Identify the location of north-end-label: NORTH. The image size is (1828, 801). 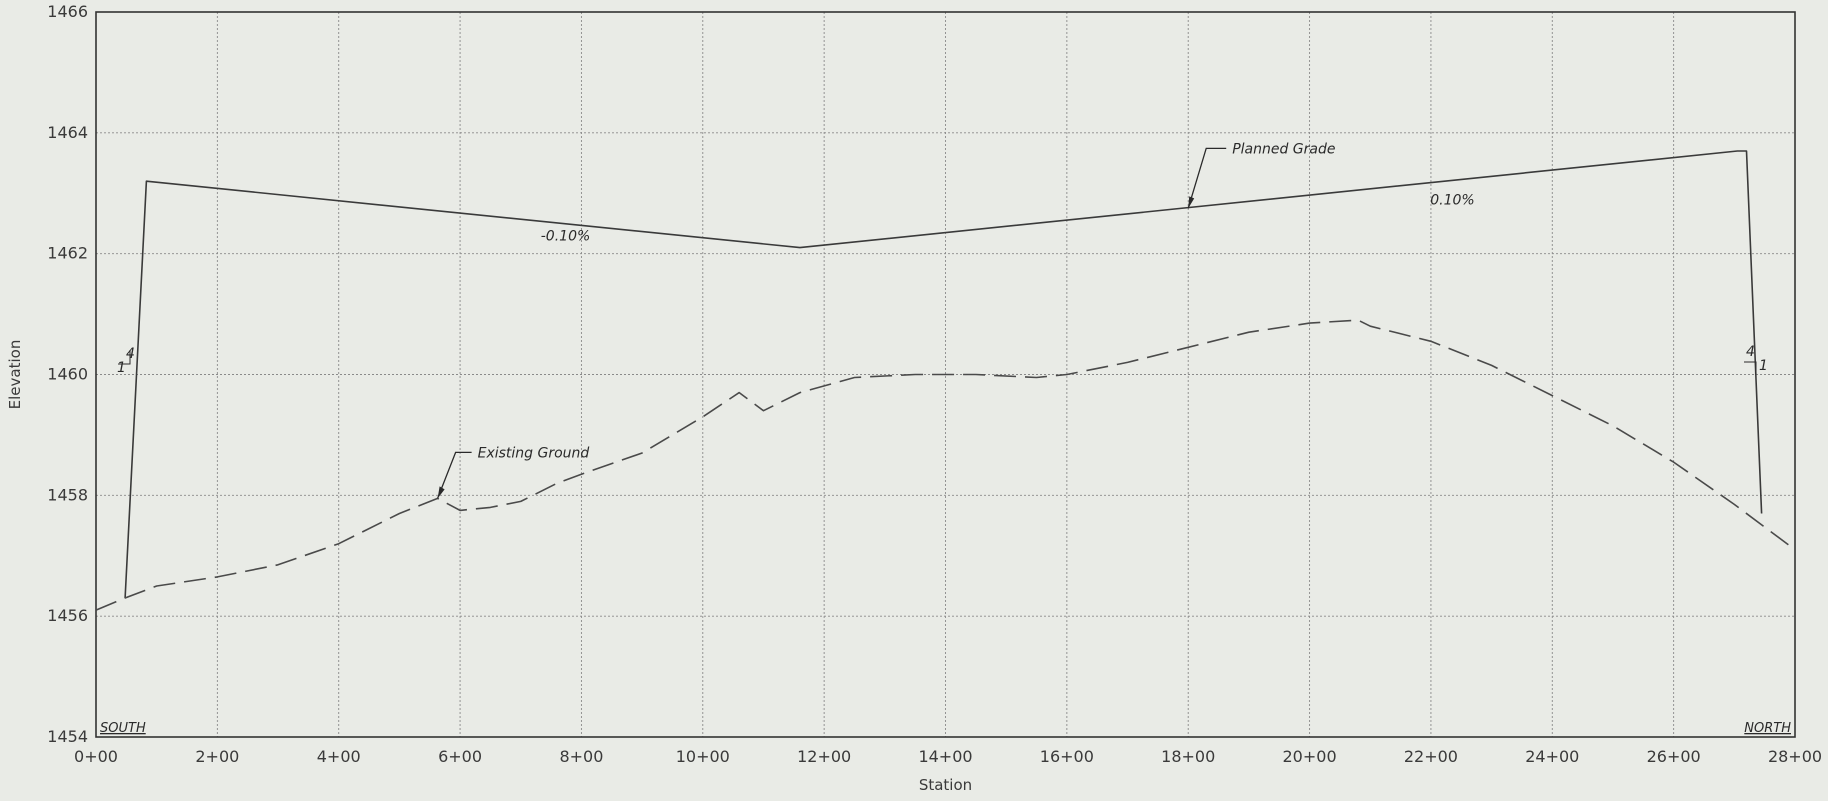
(1767, 728).